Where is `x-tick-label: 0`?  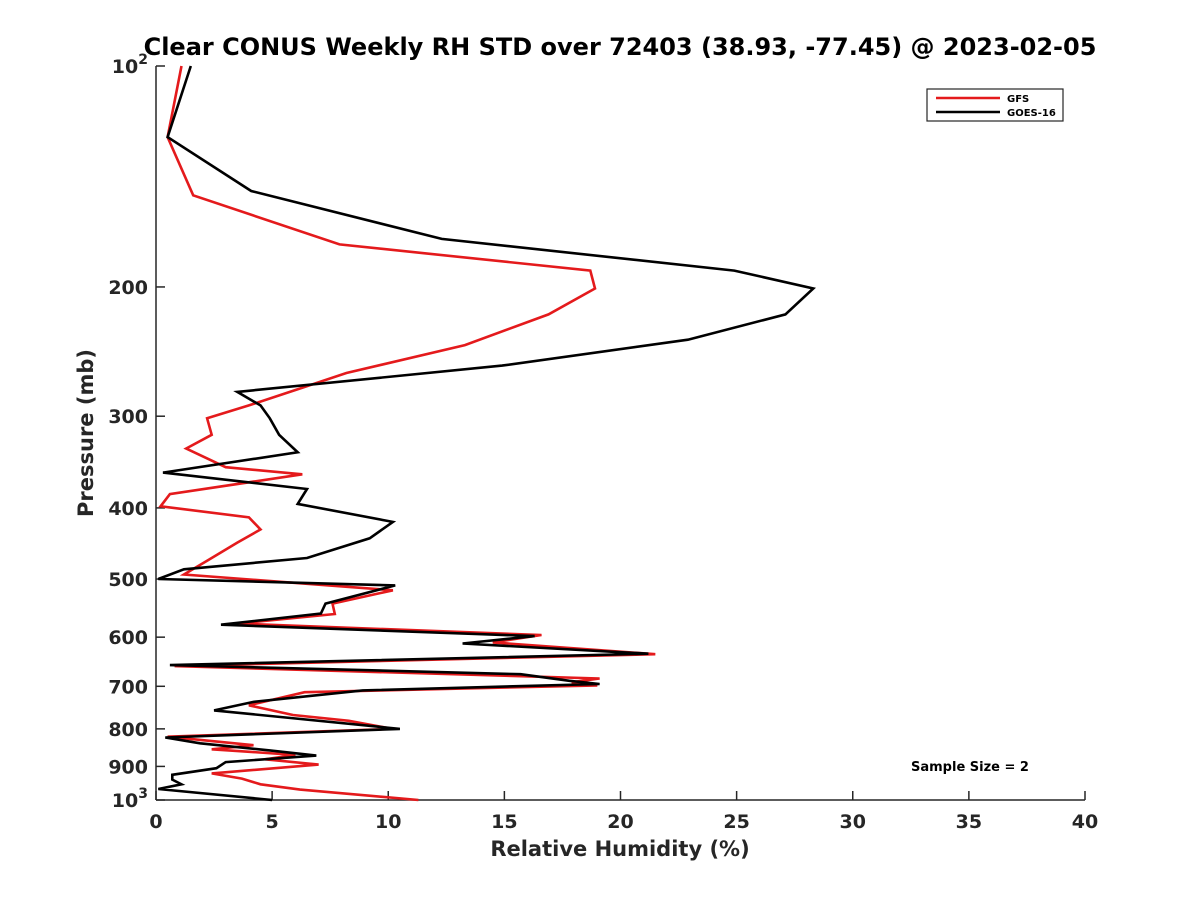 x-tick-label: 0 is located at coordinates (155, 822).